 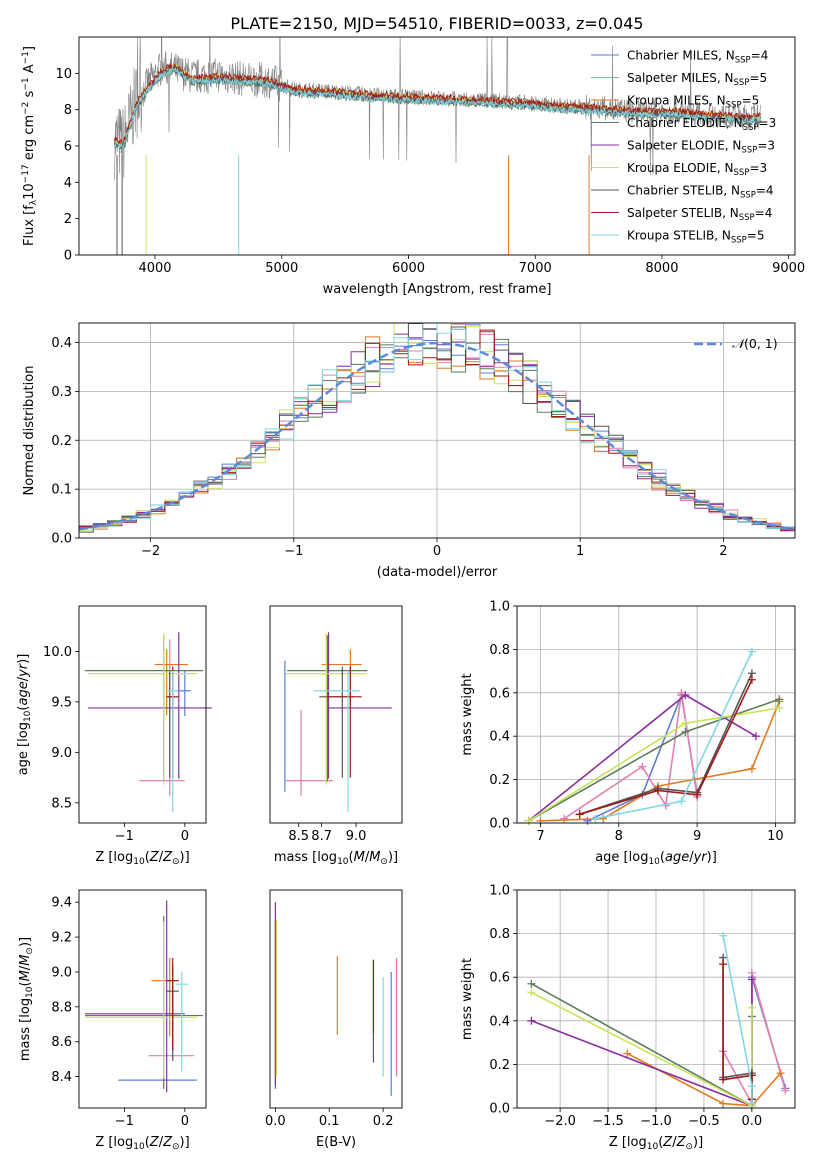 I want to click on x-tick-label: −1.0, so click(x=656, y=1121).